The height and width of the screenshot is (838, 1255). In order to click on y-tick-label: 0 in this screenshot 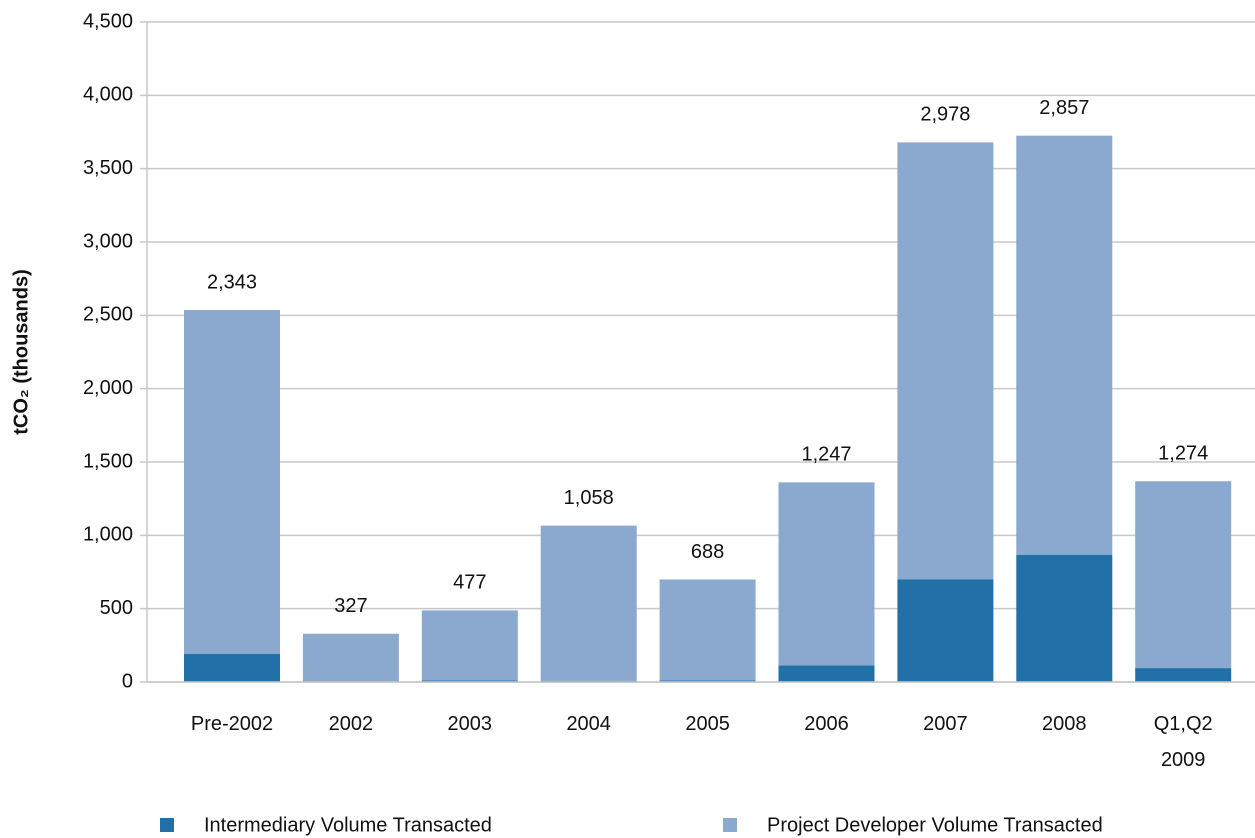, I will do `click(127, 681)`.